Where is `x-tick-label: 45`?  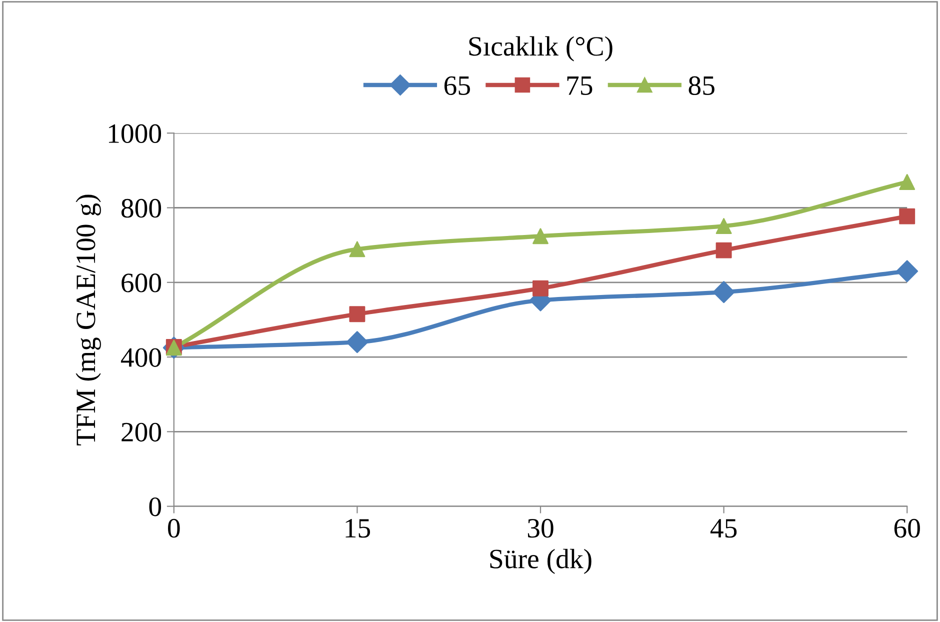 x-tick-label: 45 is located at coordinates (723, 528).